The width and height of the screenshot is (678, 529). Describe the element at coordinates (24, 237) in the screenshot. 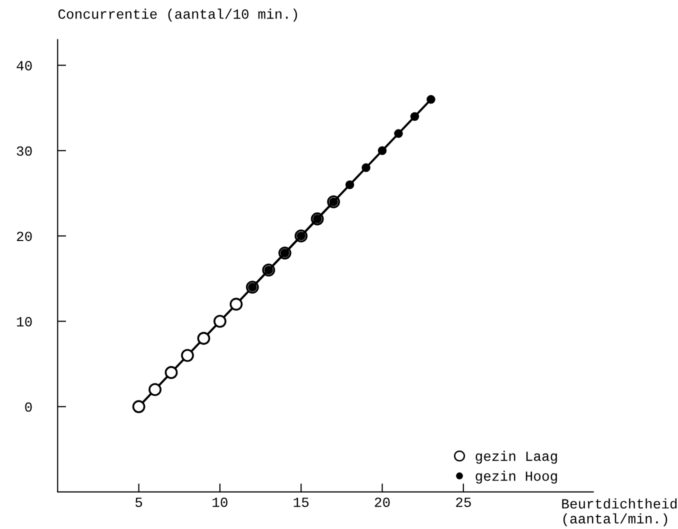

I see `y-tick-label: 20` at that location.